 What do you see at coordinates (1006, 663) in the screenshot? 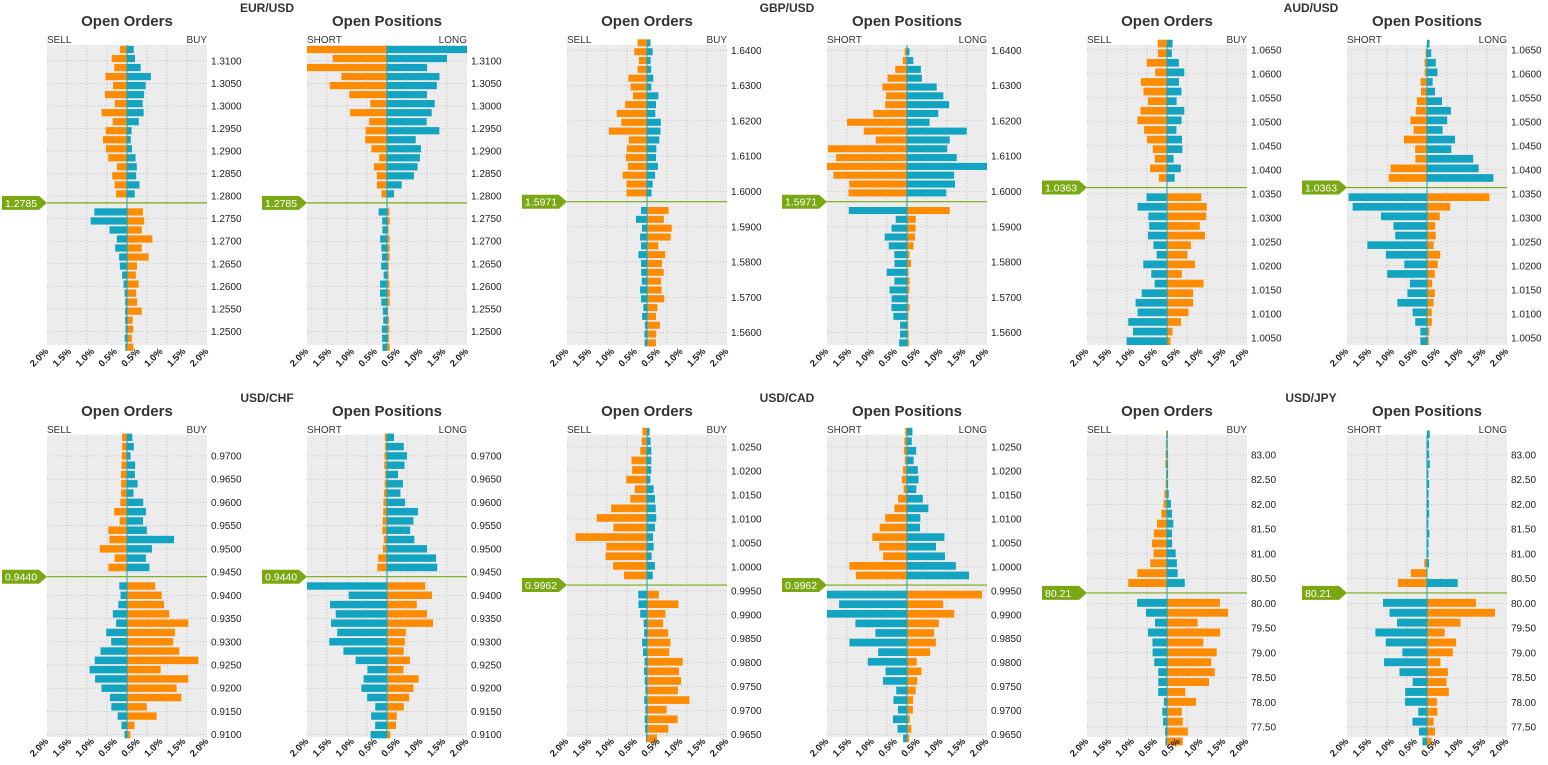
I see `price-tick-label: 0.9800` at bounding box center [1006, 663].